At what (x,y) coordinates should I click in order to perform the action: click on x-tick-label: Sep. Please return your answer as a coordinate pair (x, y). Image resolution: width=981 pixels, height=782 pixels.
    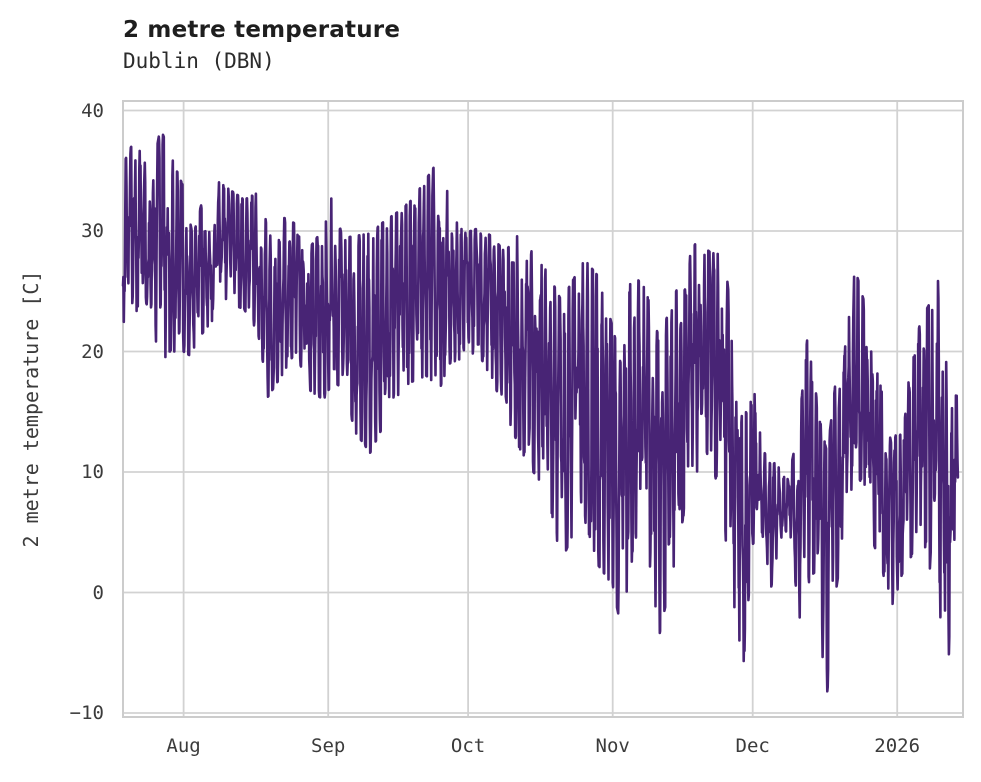
    Looking at the image, I should click on (328, 746).